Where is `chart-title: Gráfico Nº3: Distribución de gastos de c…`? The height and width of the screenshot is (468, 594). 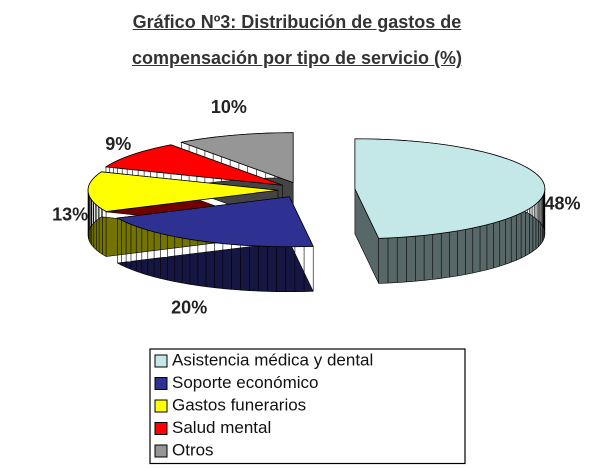 chart-title: Gráfico Nº3: Distribución de gastos de c… is located at coordinates (297, 40).